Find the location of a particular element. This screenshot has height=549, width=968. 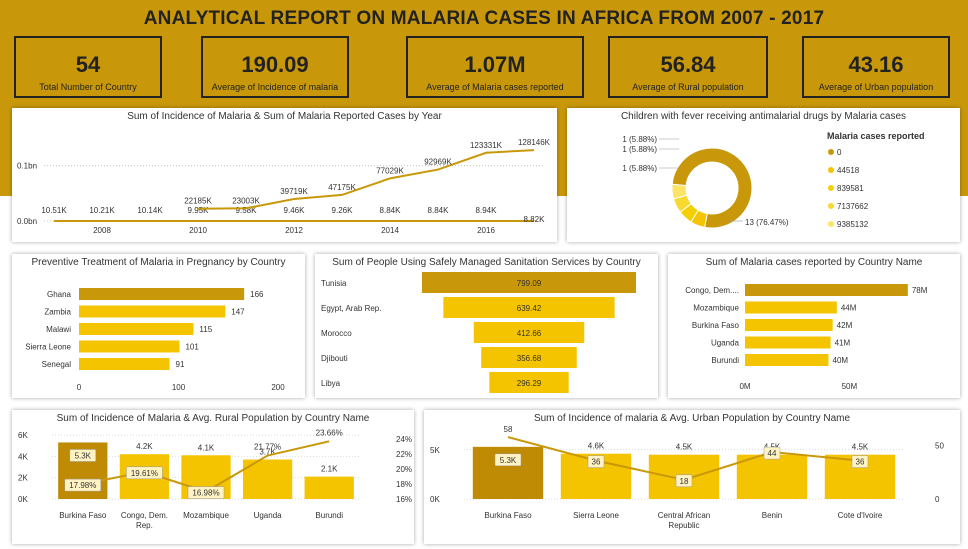

category-label: Djibouti is located at coordinates (334, 358).